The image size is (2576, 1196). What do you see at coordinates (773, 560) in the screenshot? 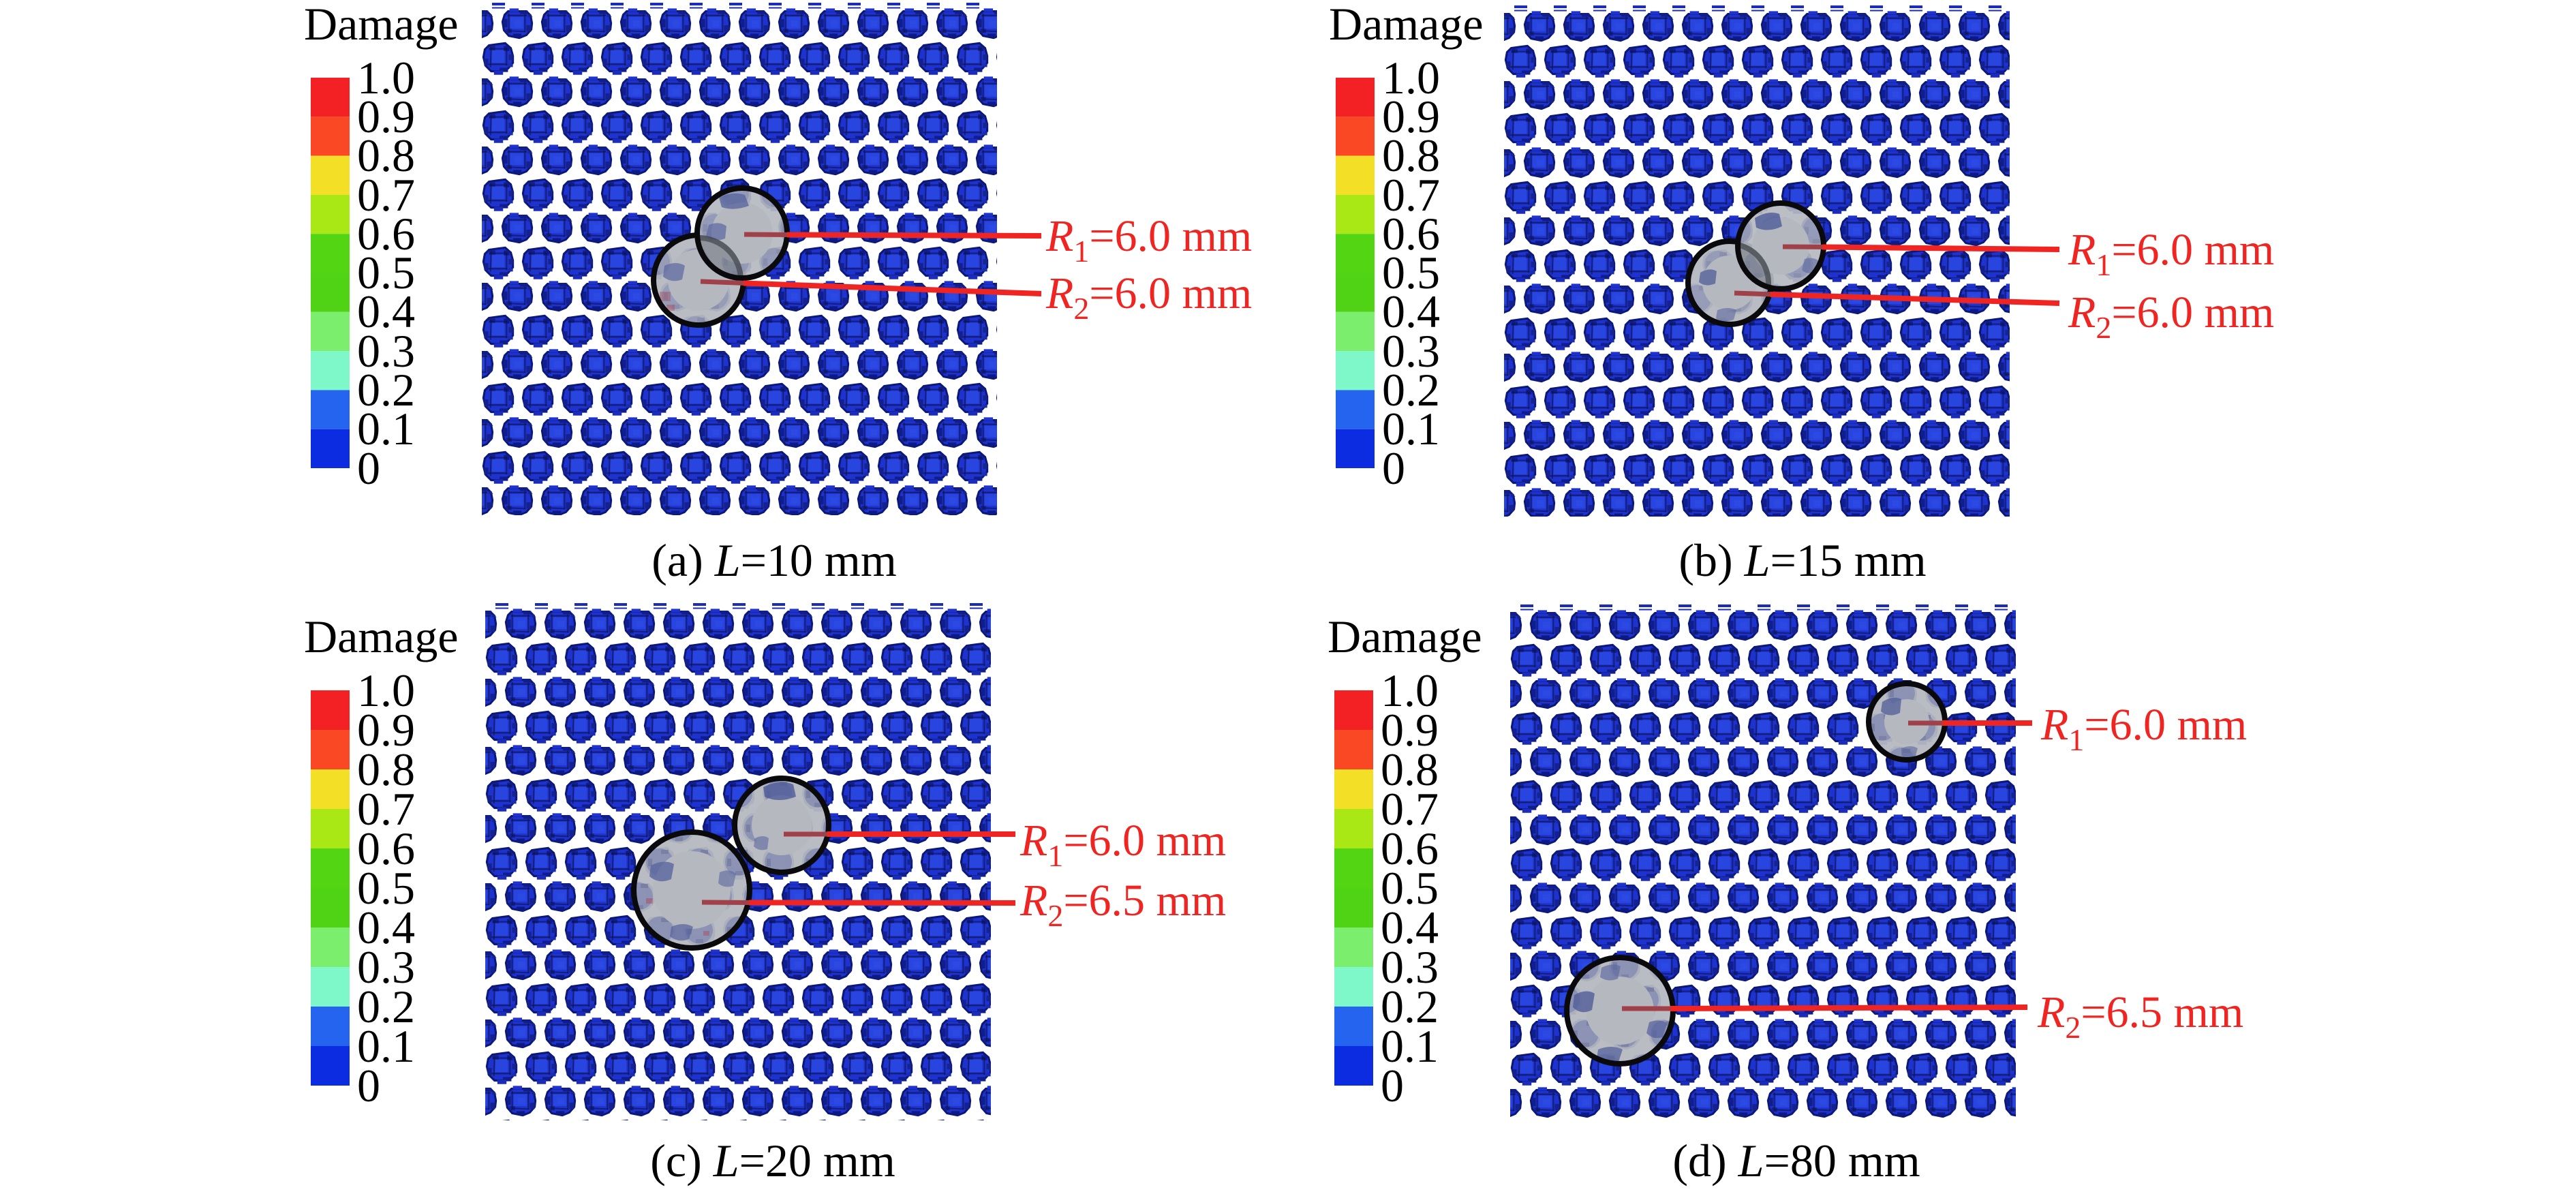
I see `svg-text: (a) L=10 mm` at bounding box center [773, 560].